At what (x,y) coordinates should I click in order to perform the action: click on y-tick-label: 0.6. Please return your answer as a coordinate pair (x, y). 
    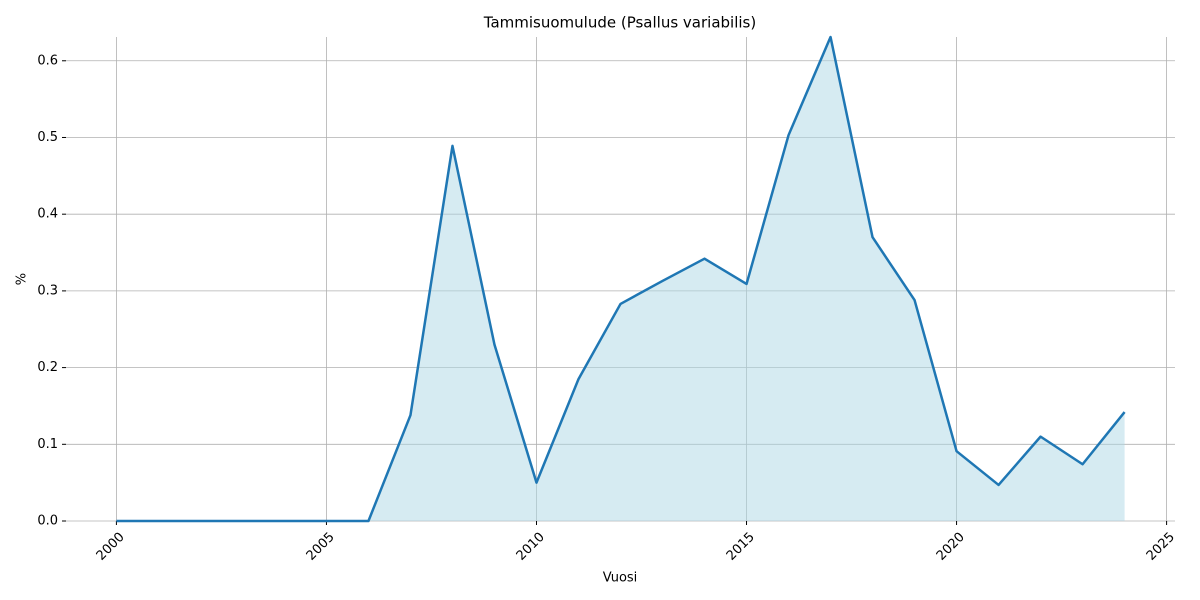
    Looking at the image, I should click on (47, 60).